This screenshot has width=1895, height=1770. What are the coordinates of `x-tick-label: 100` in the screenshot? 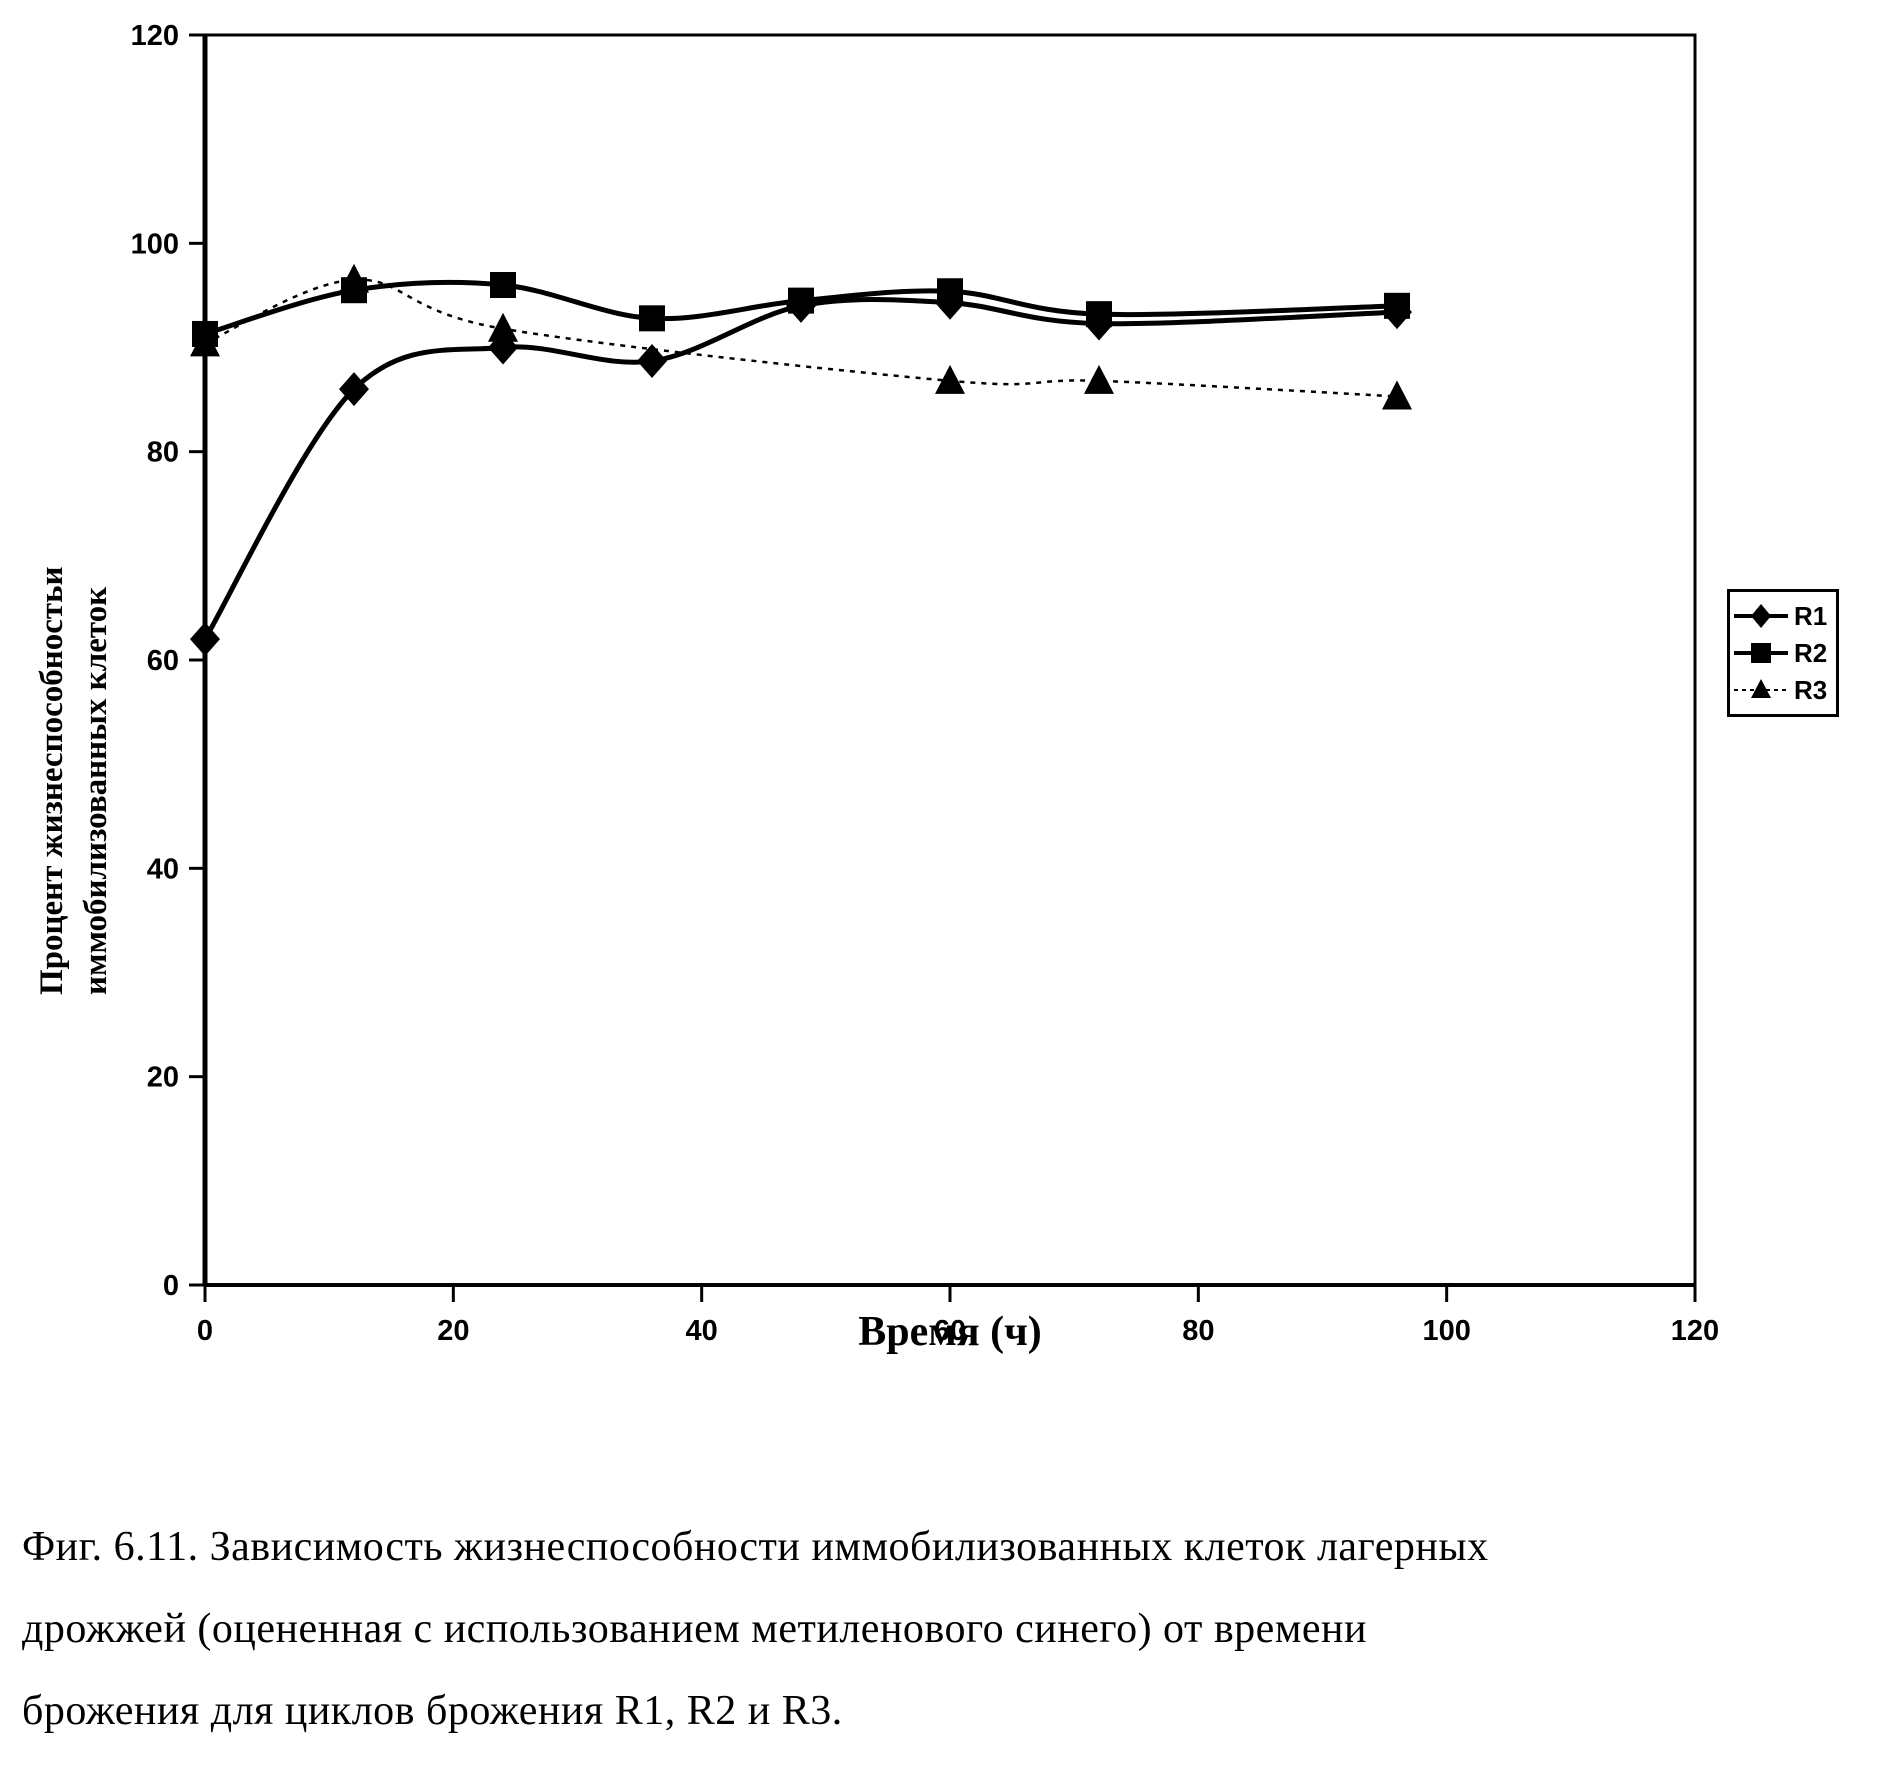 It's located at (1446, 1331).